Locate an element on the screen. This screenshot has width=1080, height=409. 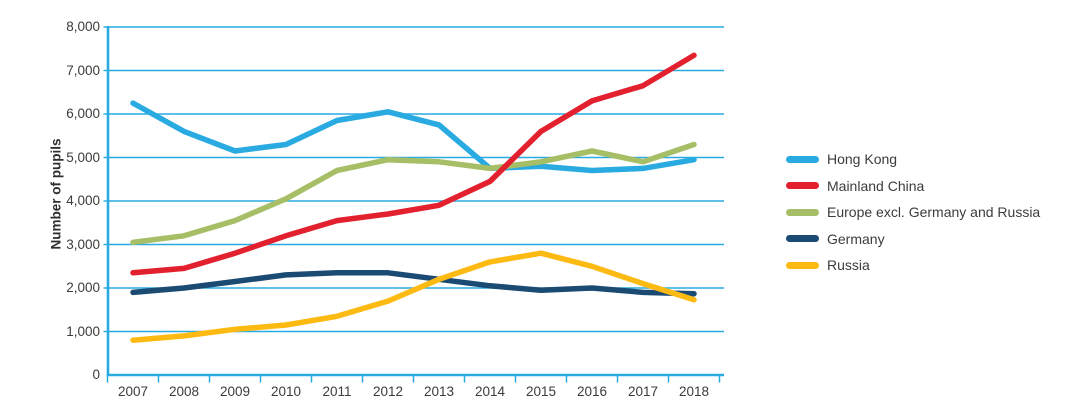
series-line-hong-kong is located at coordinates (413, 137).